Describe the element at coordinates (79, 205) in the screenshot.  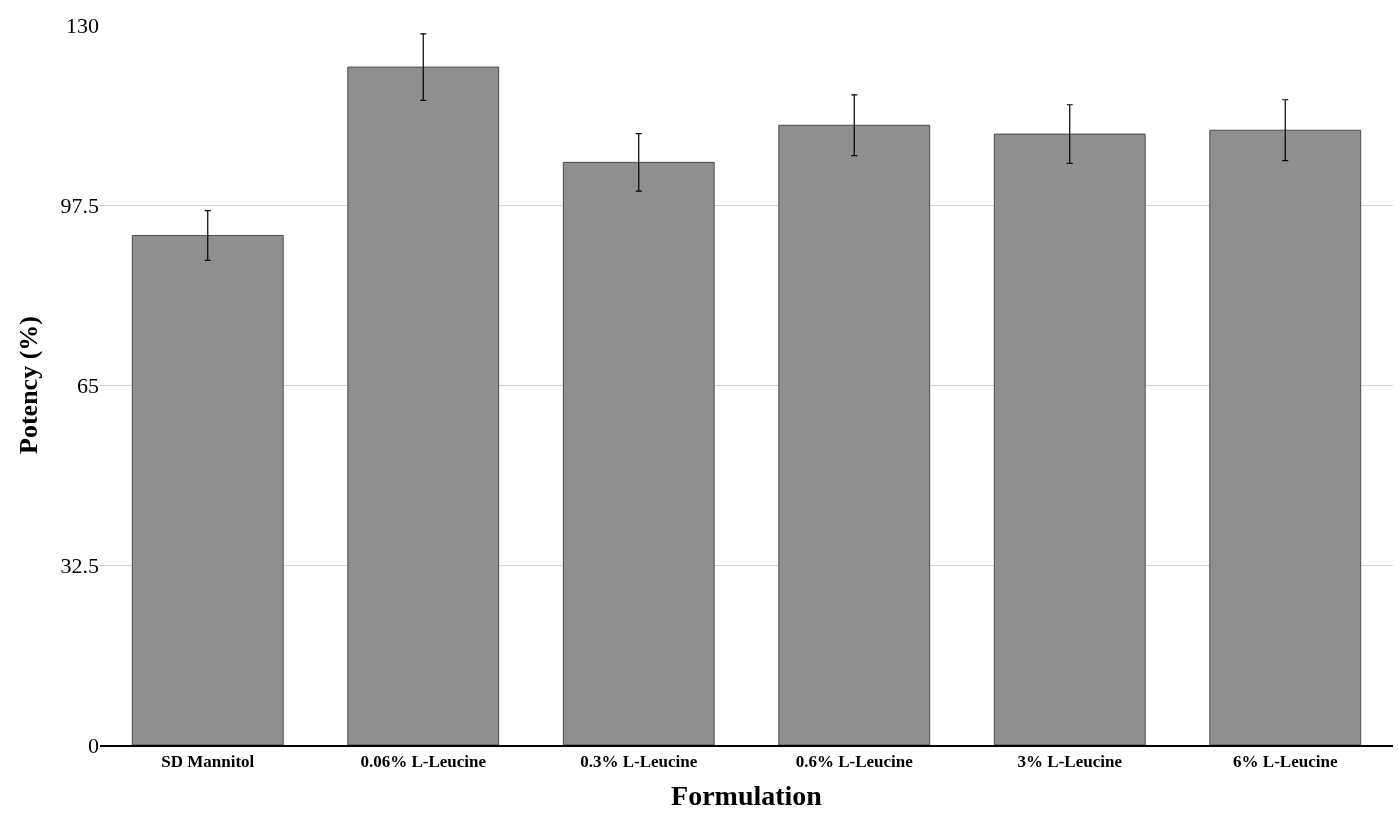
I see `y-tick-label: 97.5` at that location.